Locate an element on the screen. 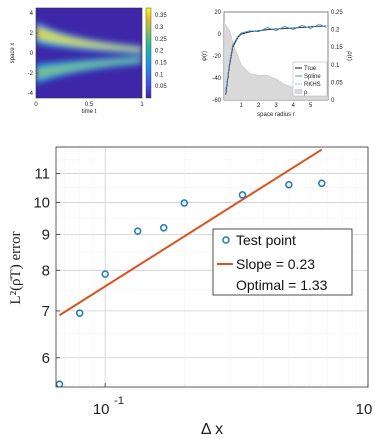 The height and width of the screenshot is (439, 375). error-xtick-exponent: -1 is located at coordinates (119, 401).